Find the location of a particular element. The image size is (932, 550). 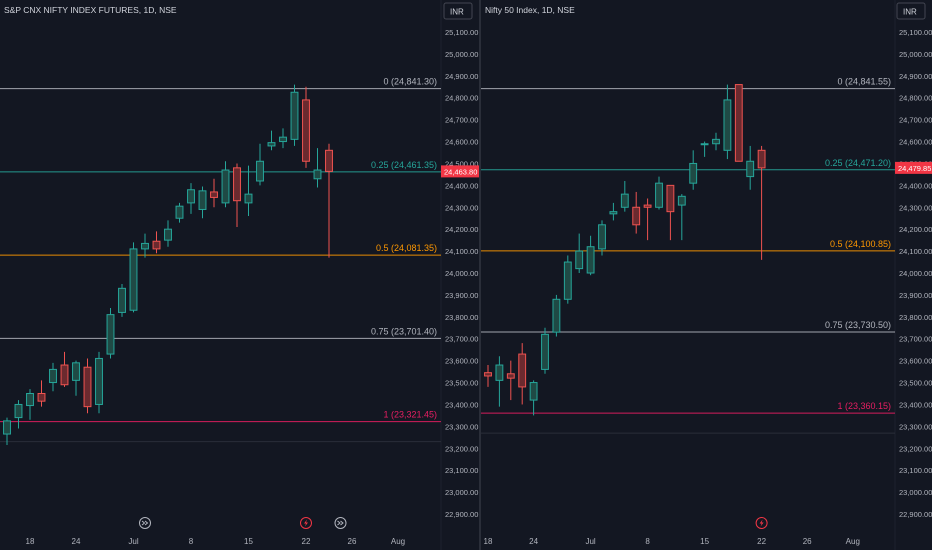

y-tick-label: 24,200.00 is located at coordinates (461, 229).